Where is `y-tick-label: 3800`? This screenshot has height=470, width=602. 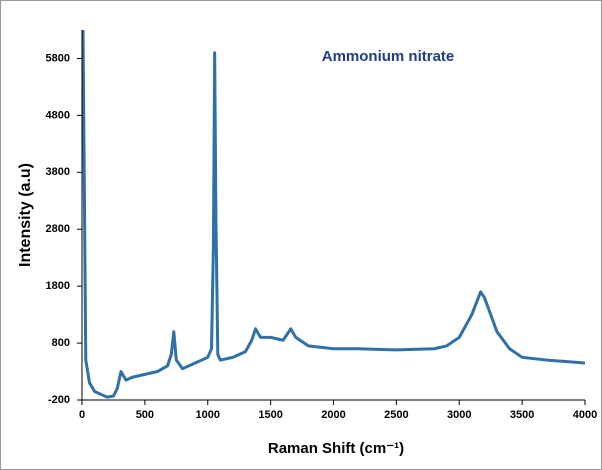
y-tick-label: 3800 is located at coordinates (58, 172).